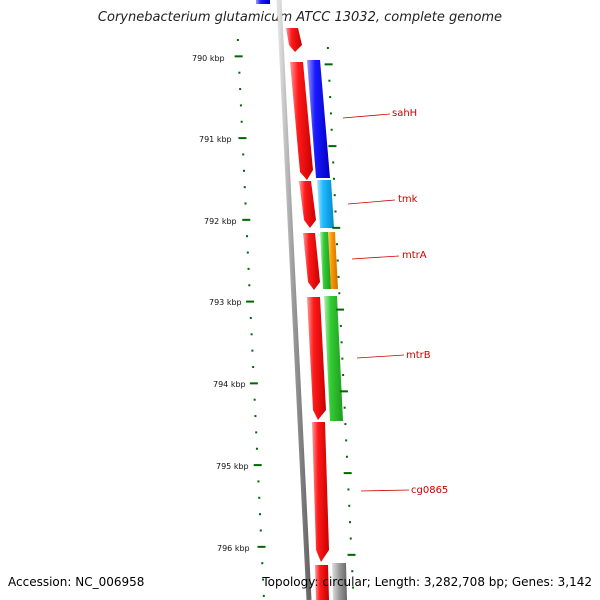 This screenshot has height=600, width=600. What do you see at coordinates (408, 199) in the screenshot?
I see `gene-label-tmk: tmk` at bounding box center [408, 199].